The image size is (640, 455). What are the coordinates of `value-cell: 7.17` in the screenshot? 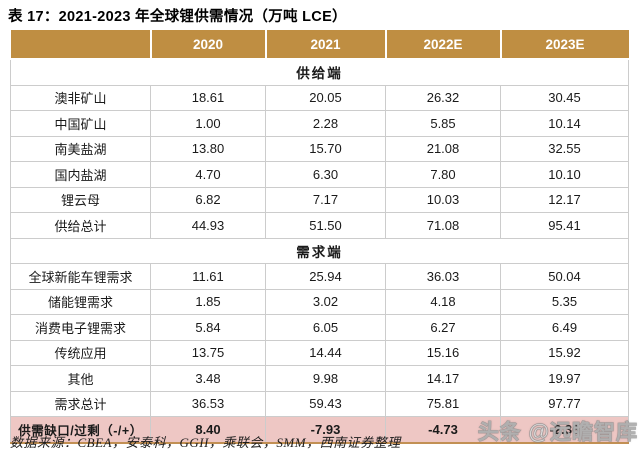 It's located at (325, 199).